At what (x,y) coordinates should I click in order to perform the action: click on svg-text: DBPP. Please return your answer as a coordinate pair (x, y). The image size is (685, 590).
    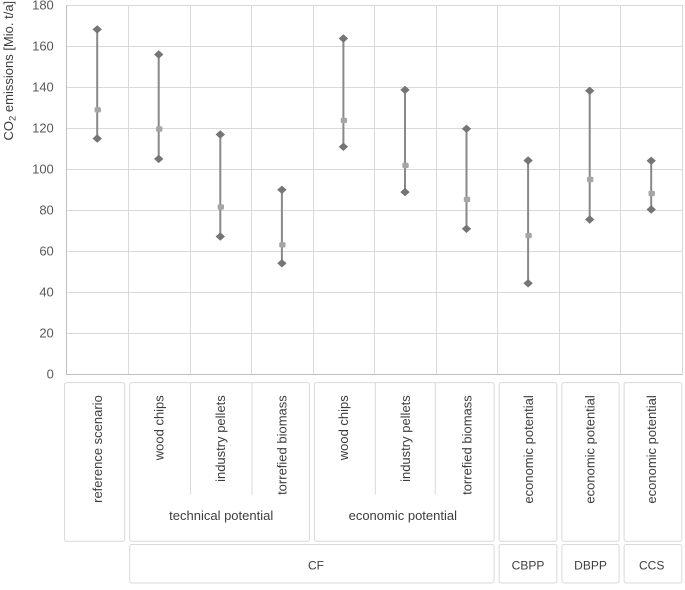
    Looking at the image, I should click on (590, 566).